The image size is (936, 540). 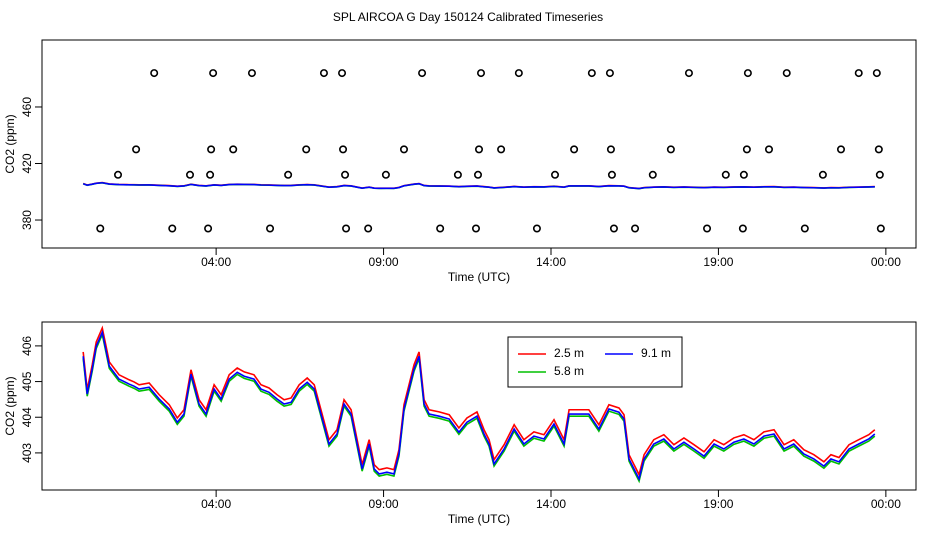 I want to click on data-line, so click(x=478, y=185).